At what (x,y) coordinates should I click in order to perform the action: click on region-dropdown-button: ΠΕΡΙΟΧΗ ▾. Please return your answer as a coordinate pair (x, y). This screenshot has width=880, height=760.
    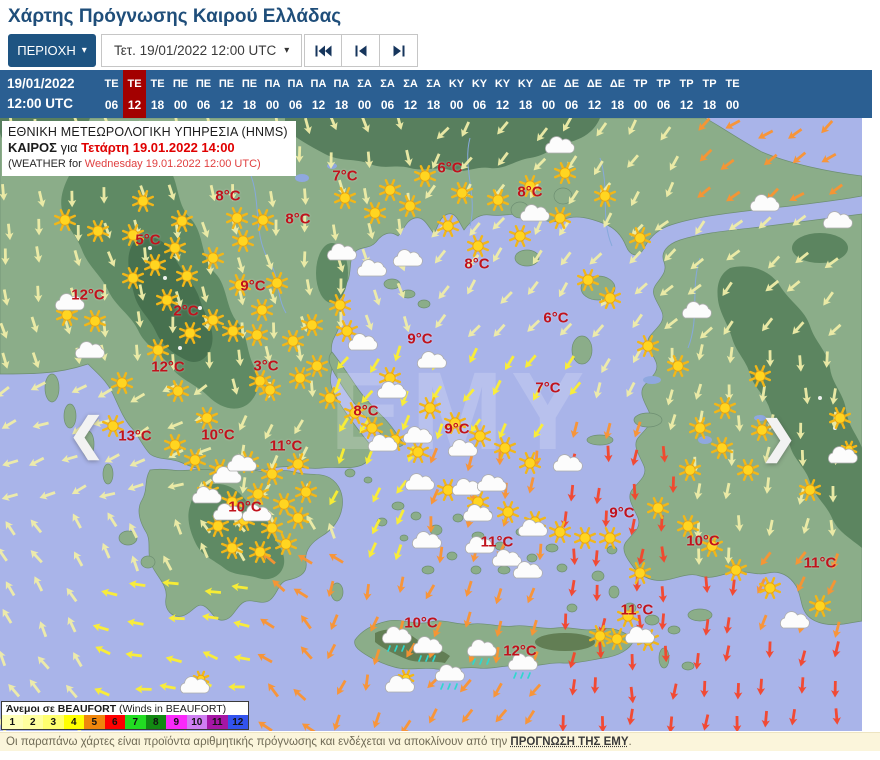
    Looking at the image, I should click on (52, 50).